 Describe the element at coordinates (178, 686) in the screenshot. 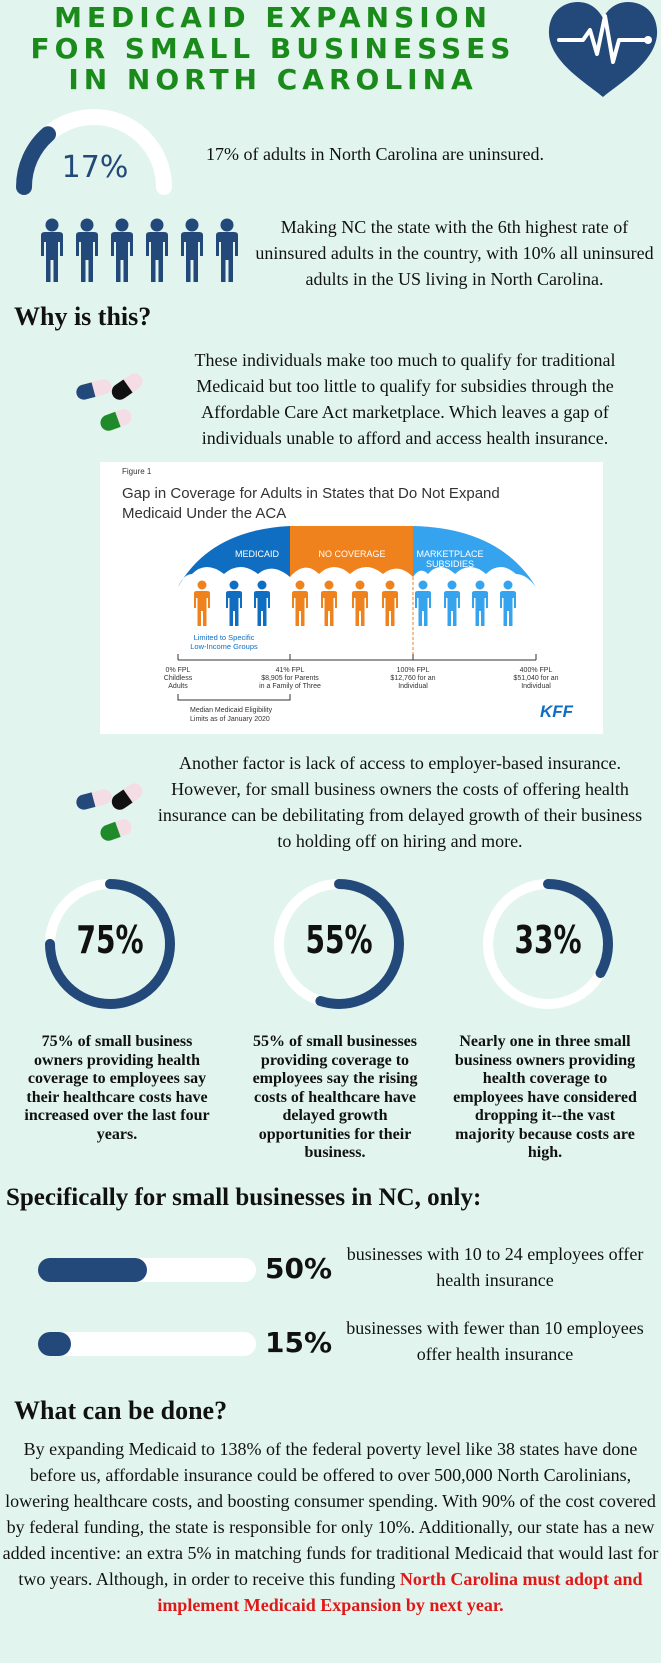

I see `tick-0-line3: Adults` at that location.